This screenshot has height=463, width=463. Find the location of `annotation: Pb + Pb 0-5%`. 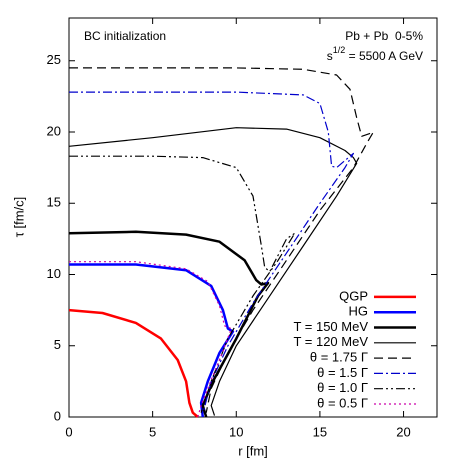

annotation: Pb + Pb 0-5% is located at coordinates (384, 36).